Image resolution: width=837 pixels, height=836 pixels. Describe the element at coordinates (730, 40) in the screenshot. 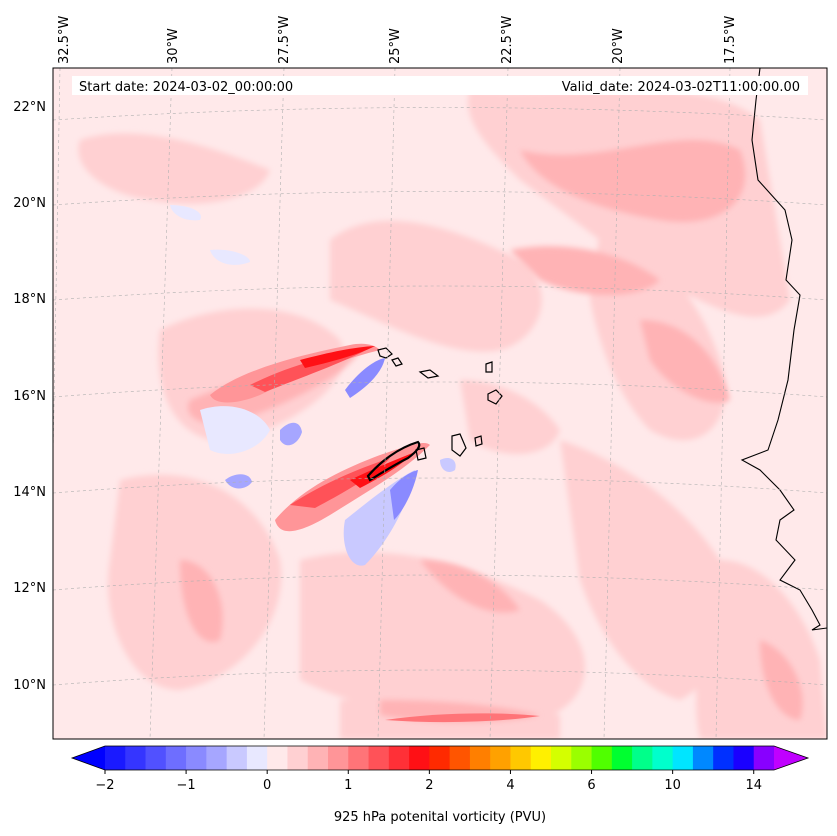

I see `lon-label: 17.5°W` at that location.